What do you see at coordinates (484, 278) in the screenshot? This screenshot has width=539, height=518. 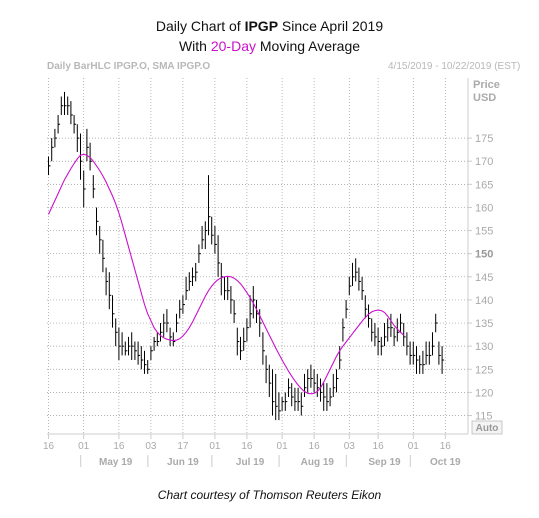 I see `y-tick-label: 145` at bounding box center [484, 278].